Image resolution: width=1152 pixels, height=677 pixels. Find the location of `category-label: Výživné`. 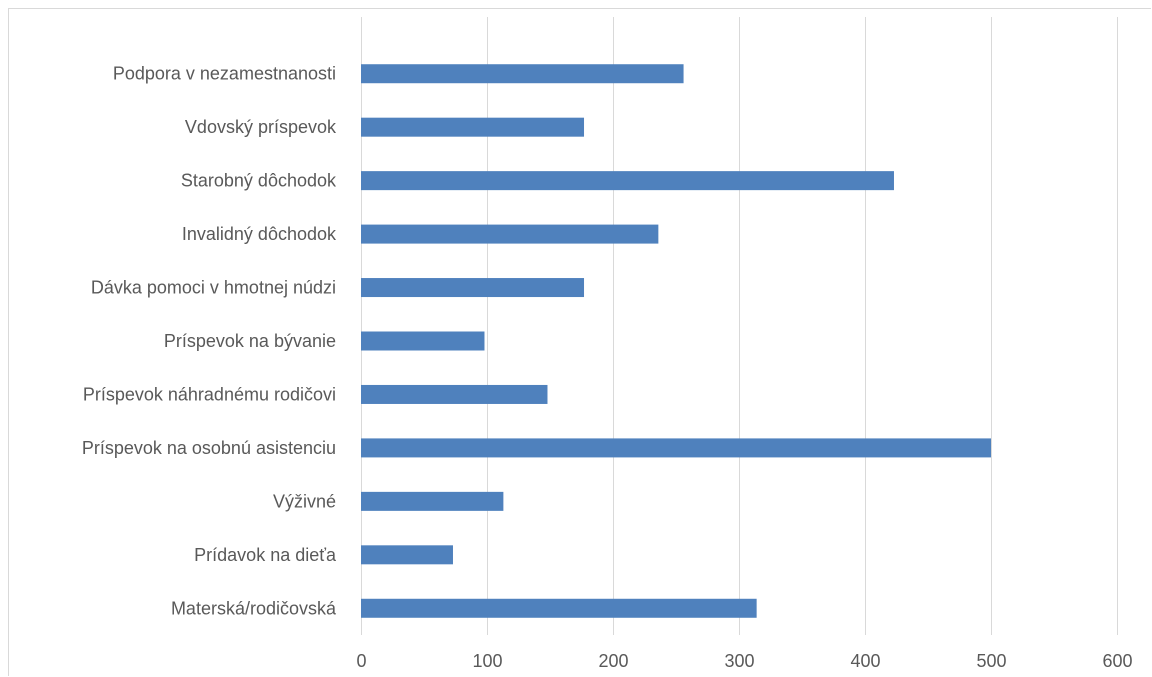

category-label: Výživné is located at coordinates (304, 501).